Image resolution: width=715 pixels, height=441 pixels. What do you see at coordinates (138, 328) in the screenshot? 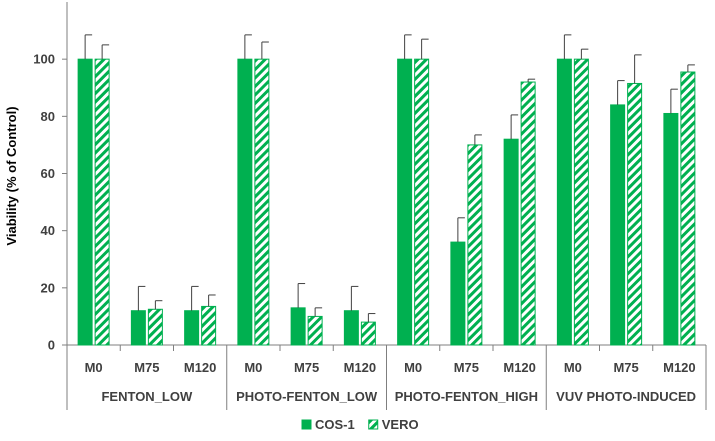
I see `bar-cos-1-fenton-low-m75` at bounding box center [138, 328].